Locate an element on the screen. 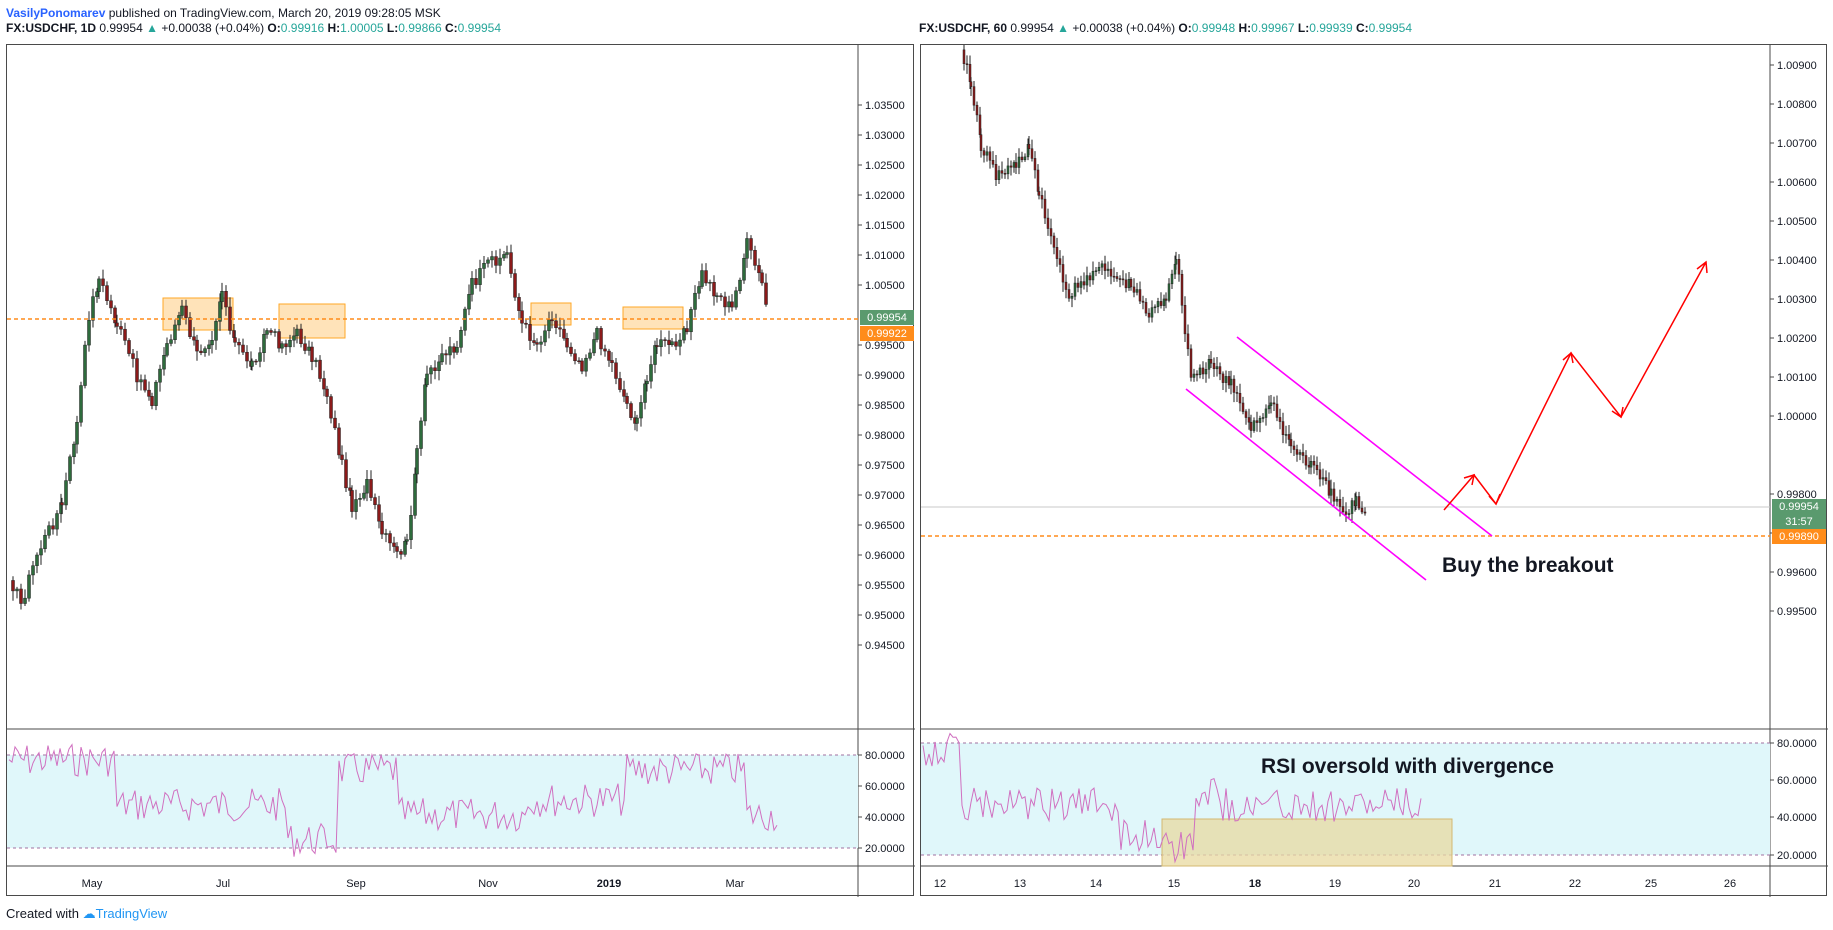 The width and height of the screenshot is (1833, 930). right-channel-upper is located at coordinates (1364, 436).